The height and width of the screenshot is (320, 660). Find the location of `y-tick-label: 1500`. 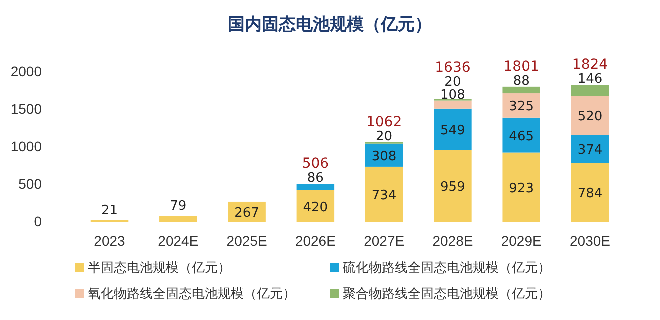

y-tick-label: 1500 is located at coordinates (26, 108).